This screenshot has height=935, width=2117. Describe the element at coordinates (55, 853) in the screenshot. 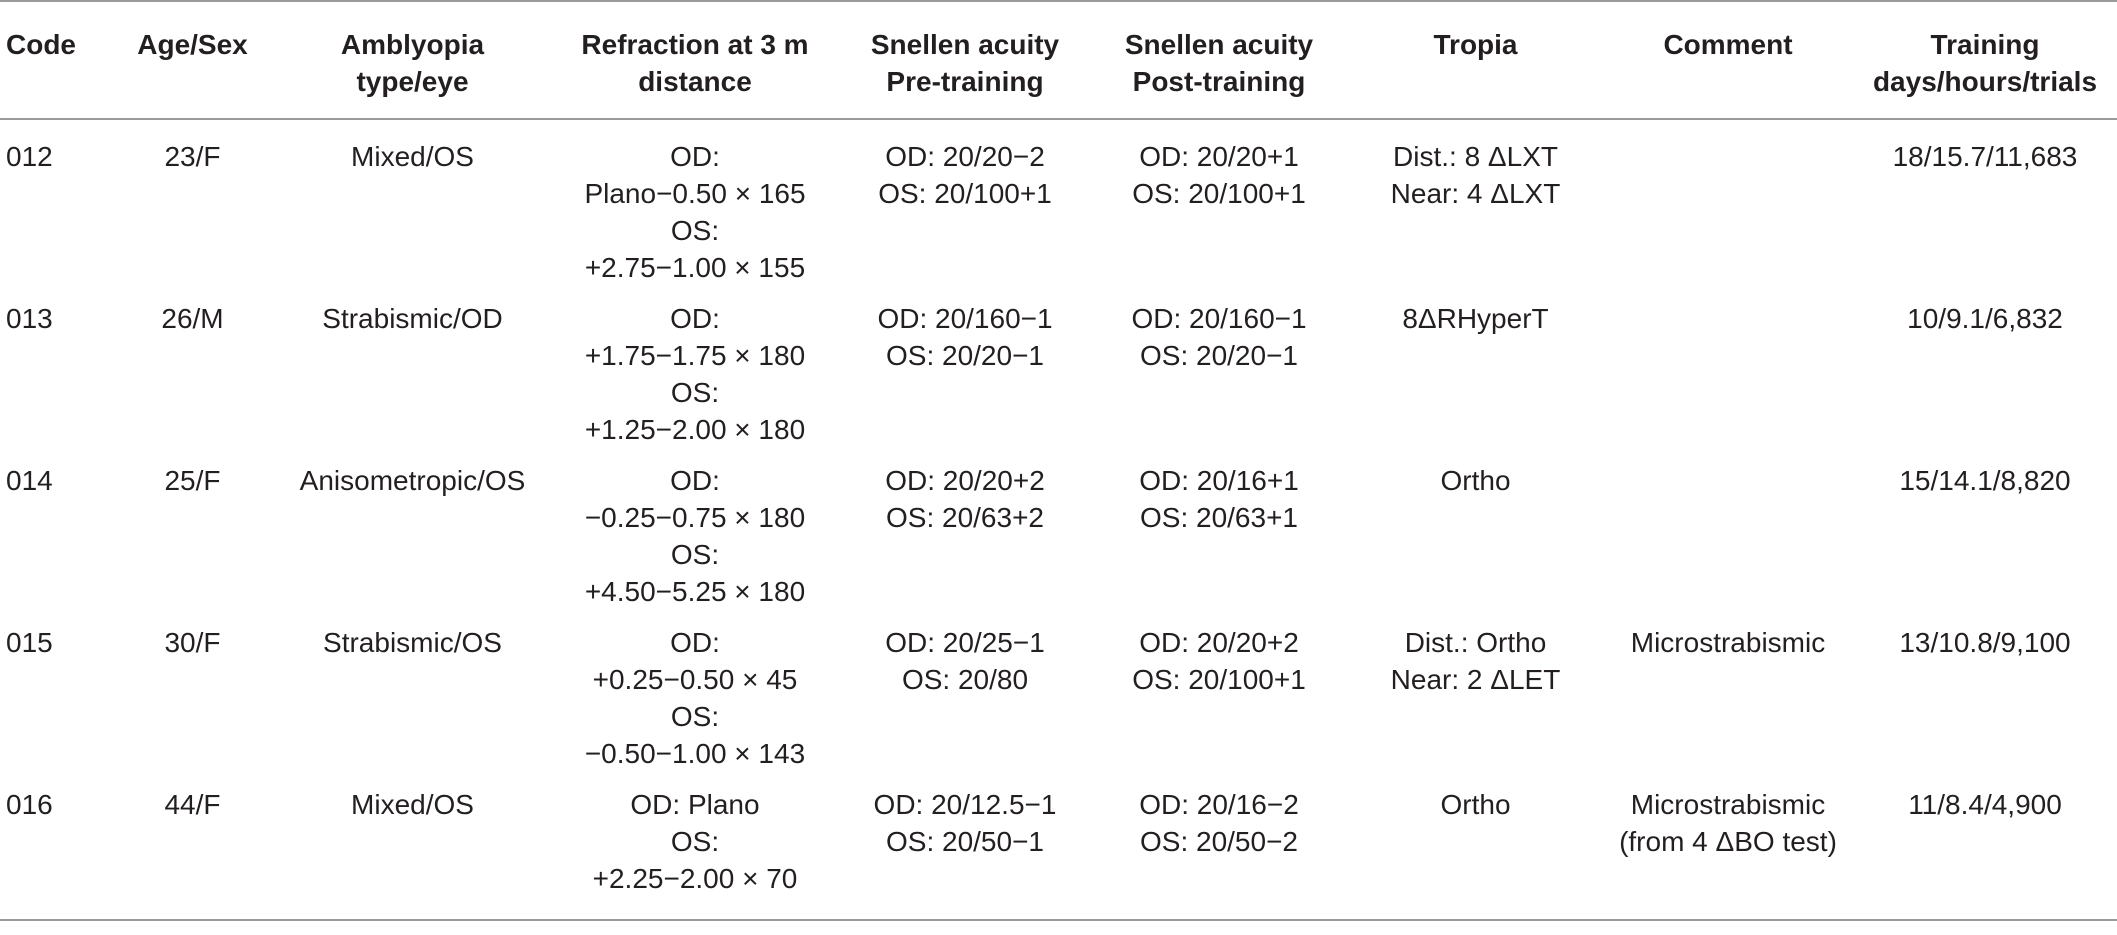

I see `cell-code: 016` at that location.